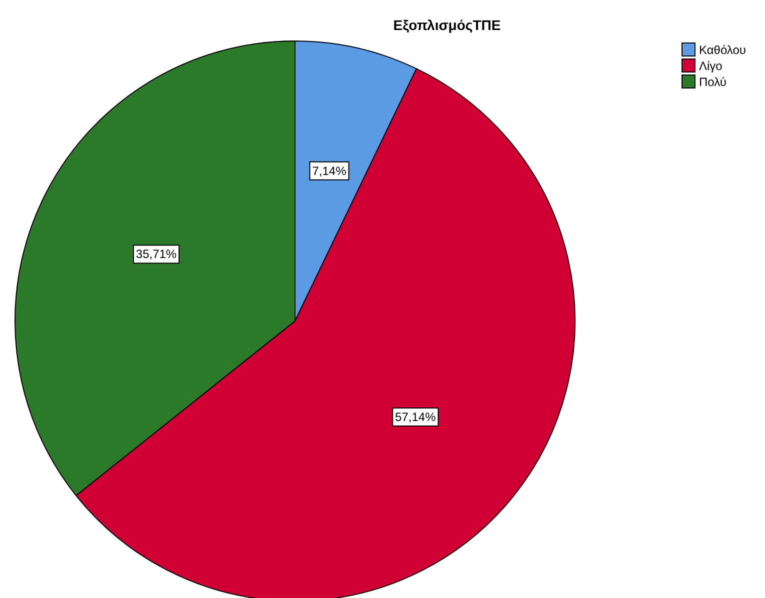 The width and height of the screenshot is (765, 598). I want to click on data-label: 57,14%, so click(415, 417).